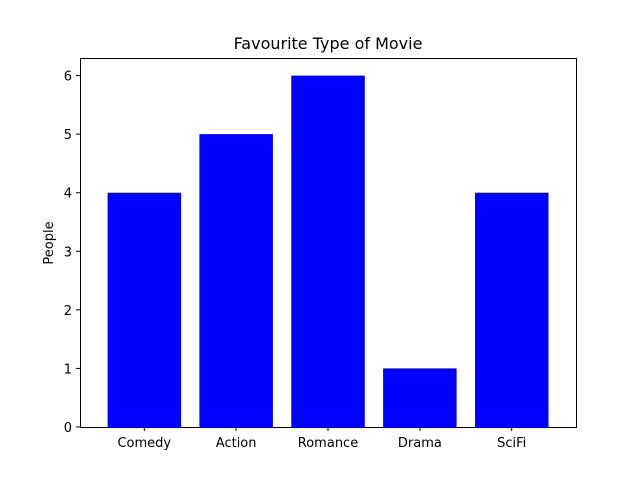 The image size is (640, 480). What do you see at coordinates (420, 397) in the screenshot?
I see `bar-drama` at bounding box center [420, 397].